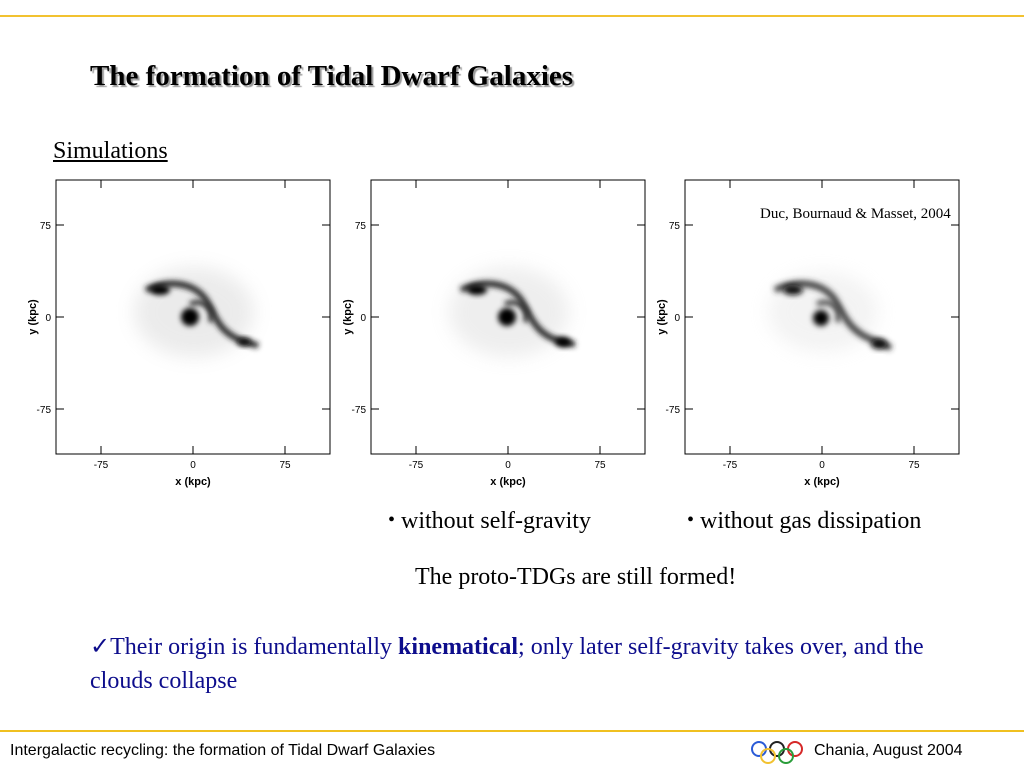 The height and width of the screenshot is (768, 1024). Describe the element at coordinates (888, 750) in the screenshot. I see `footer-event: Chania, August 2004` at that location.